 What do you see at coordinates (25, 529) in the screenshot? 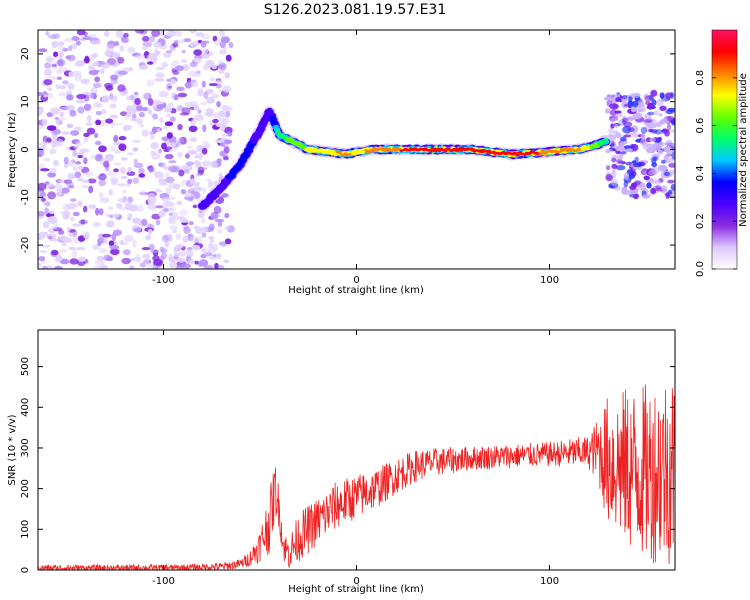
I see `y-tick-label: 100` at bounding box center [25, 529].